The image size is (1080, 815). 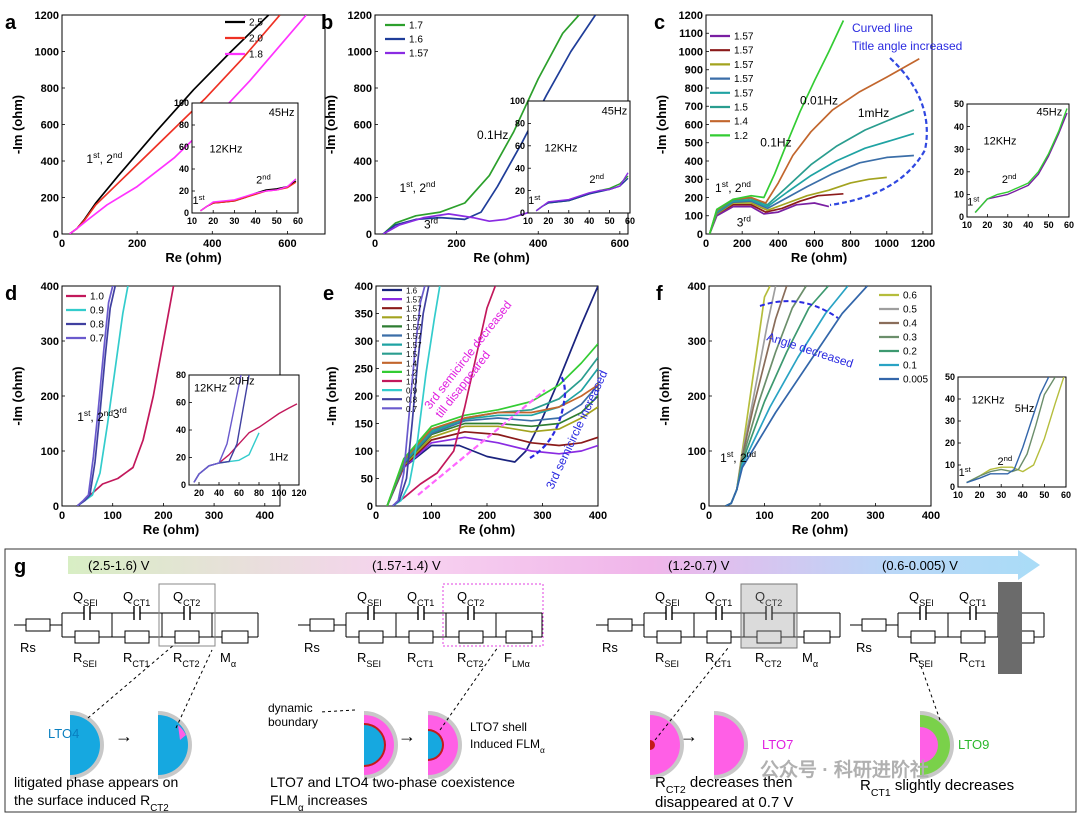 I want to click on inset-ytick-label: 30, so click(x=950, y=421).